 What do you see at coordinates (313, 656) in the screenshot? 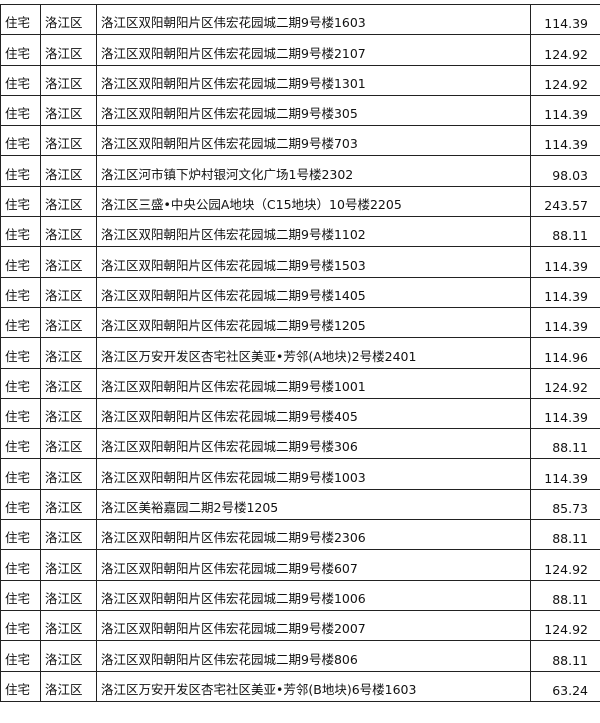
I see `address: 洛江区双阳朝阳片区伟宏花园城二期9号楼806` at bounding box center [313, 656].